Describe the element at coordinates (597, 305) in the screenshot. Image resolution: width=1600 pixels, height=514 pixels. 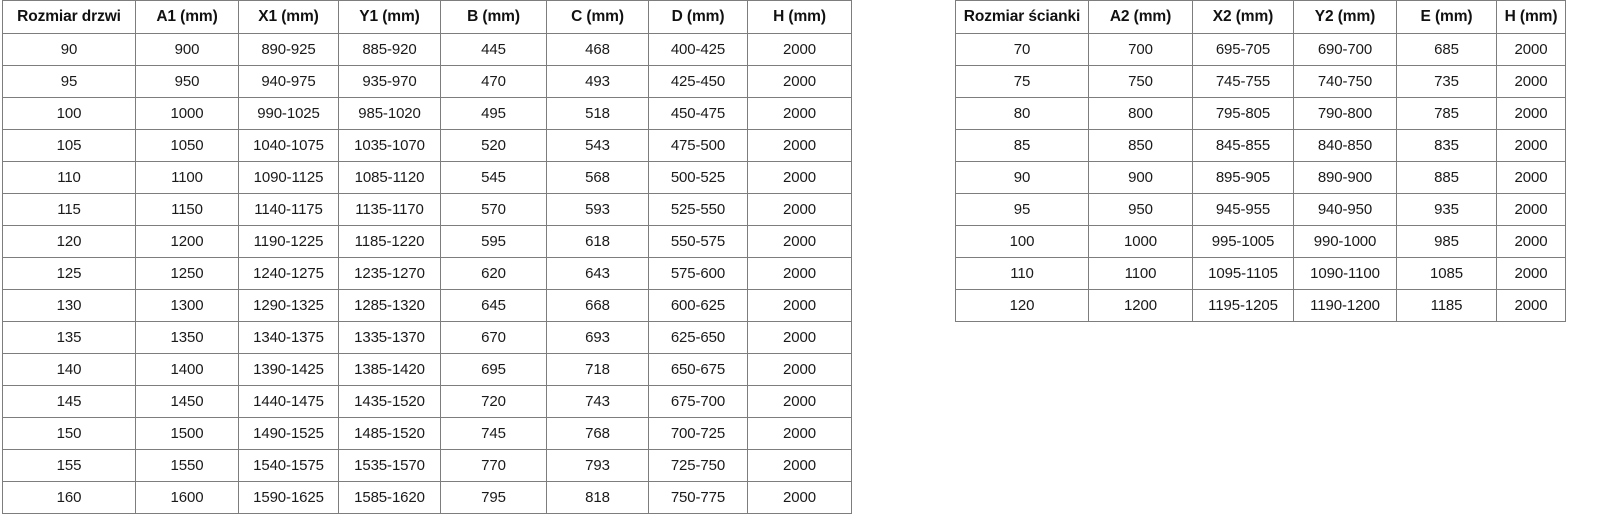
I see `doors-value-cell: 668` at that location.